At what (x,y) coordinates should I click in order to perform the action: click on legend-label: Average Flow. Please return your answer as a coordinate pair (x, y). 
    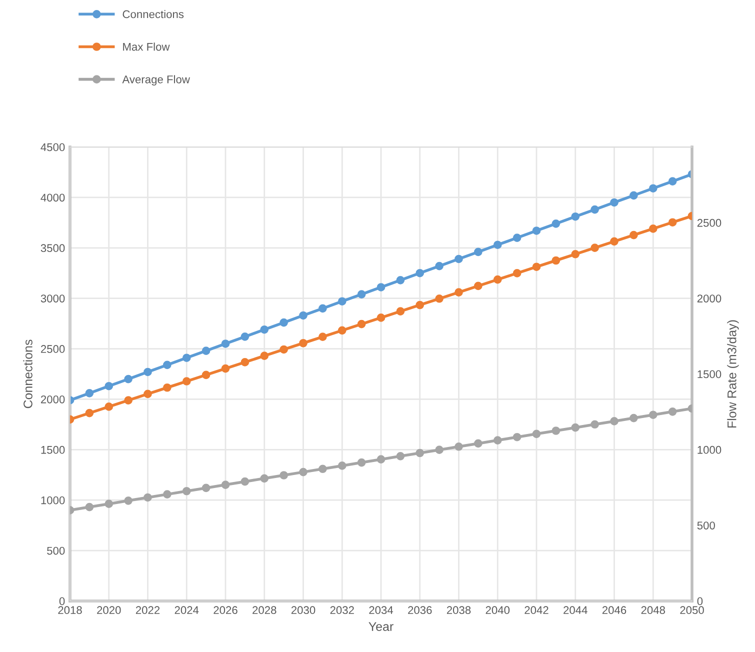
    Looking at the image, I should click on (156, 80).